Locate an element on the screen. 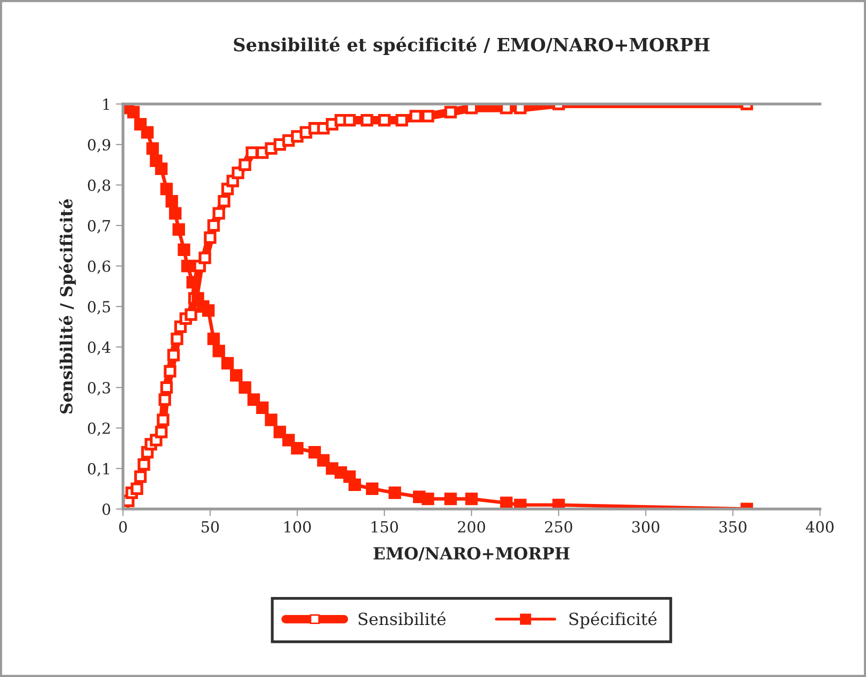 Image resolution: width=866 pixels, height=677 pixels. x-axis-title: EMO/NARO+MORPH is located at coordinates (472, 553).